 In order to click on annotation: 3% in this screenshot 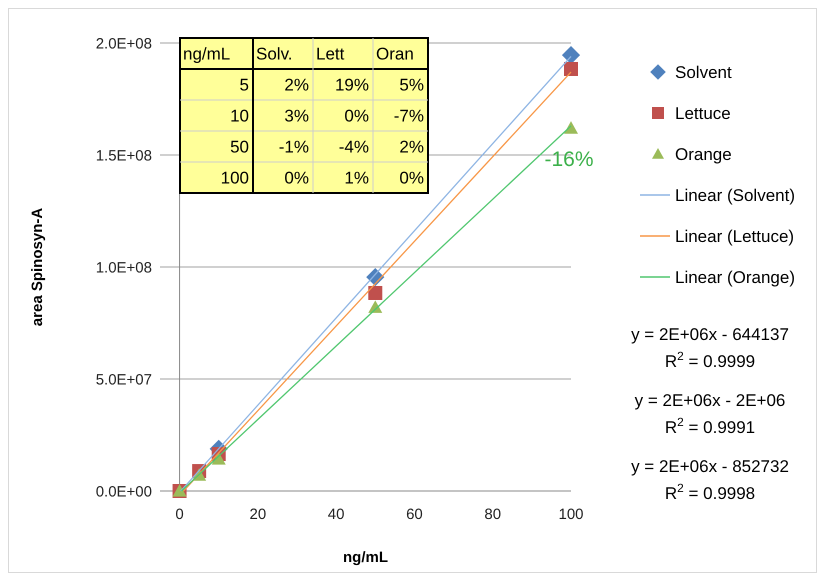, I will do `click(296, 116)`.